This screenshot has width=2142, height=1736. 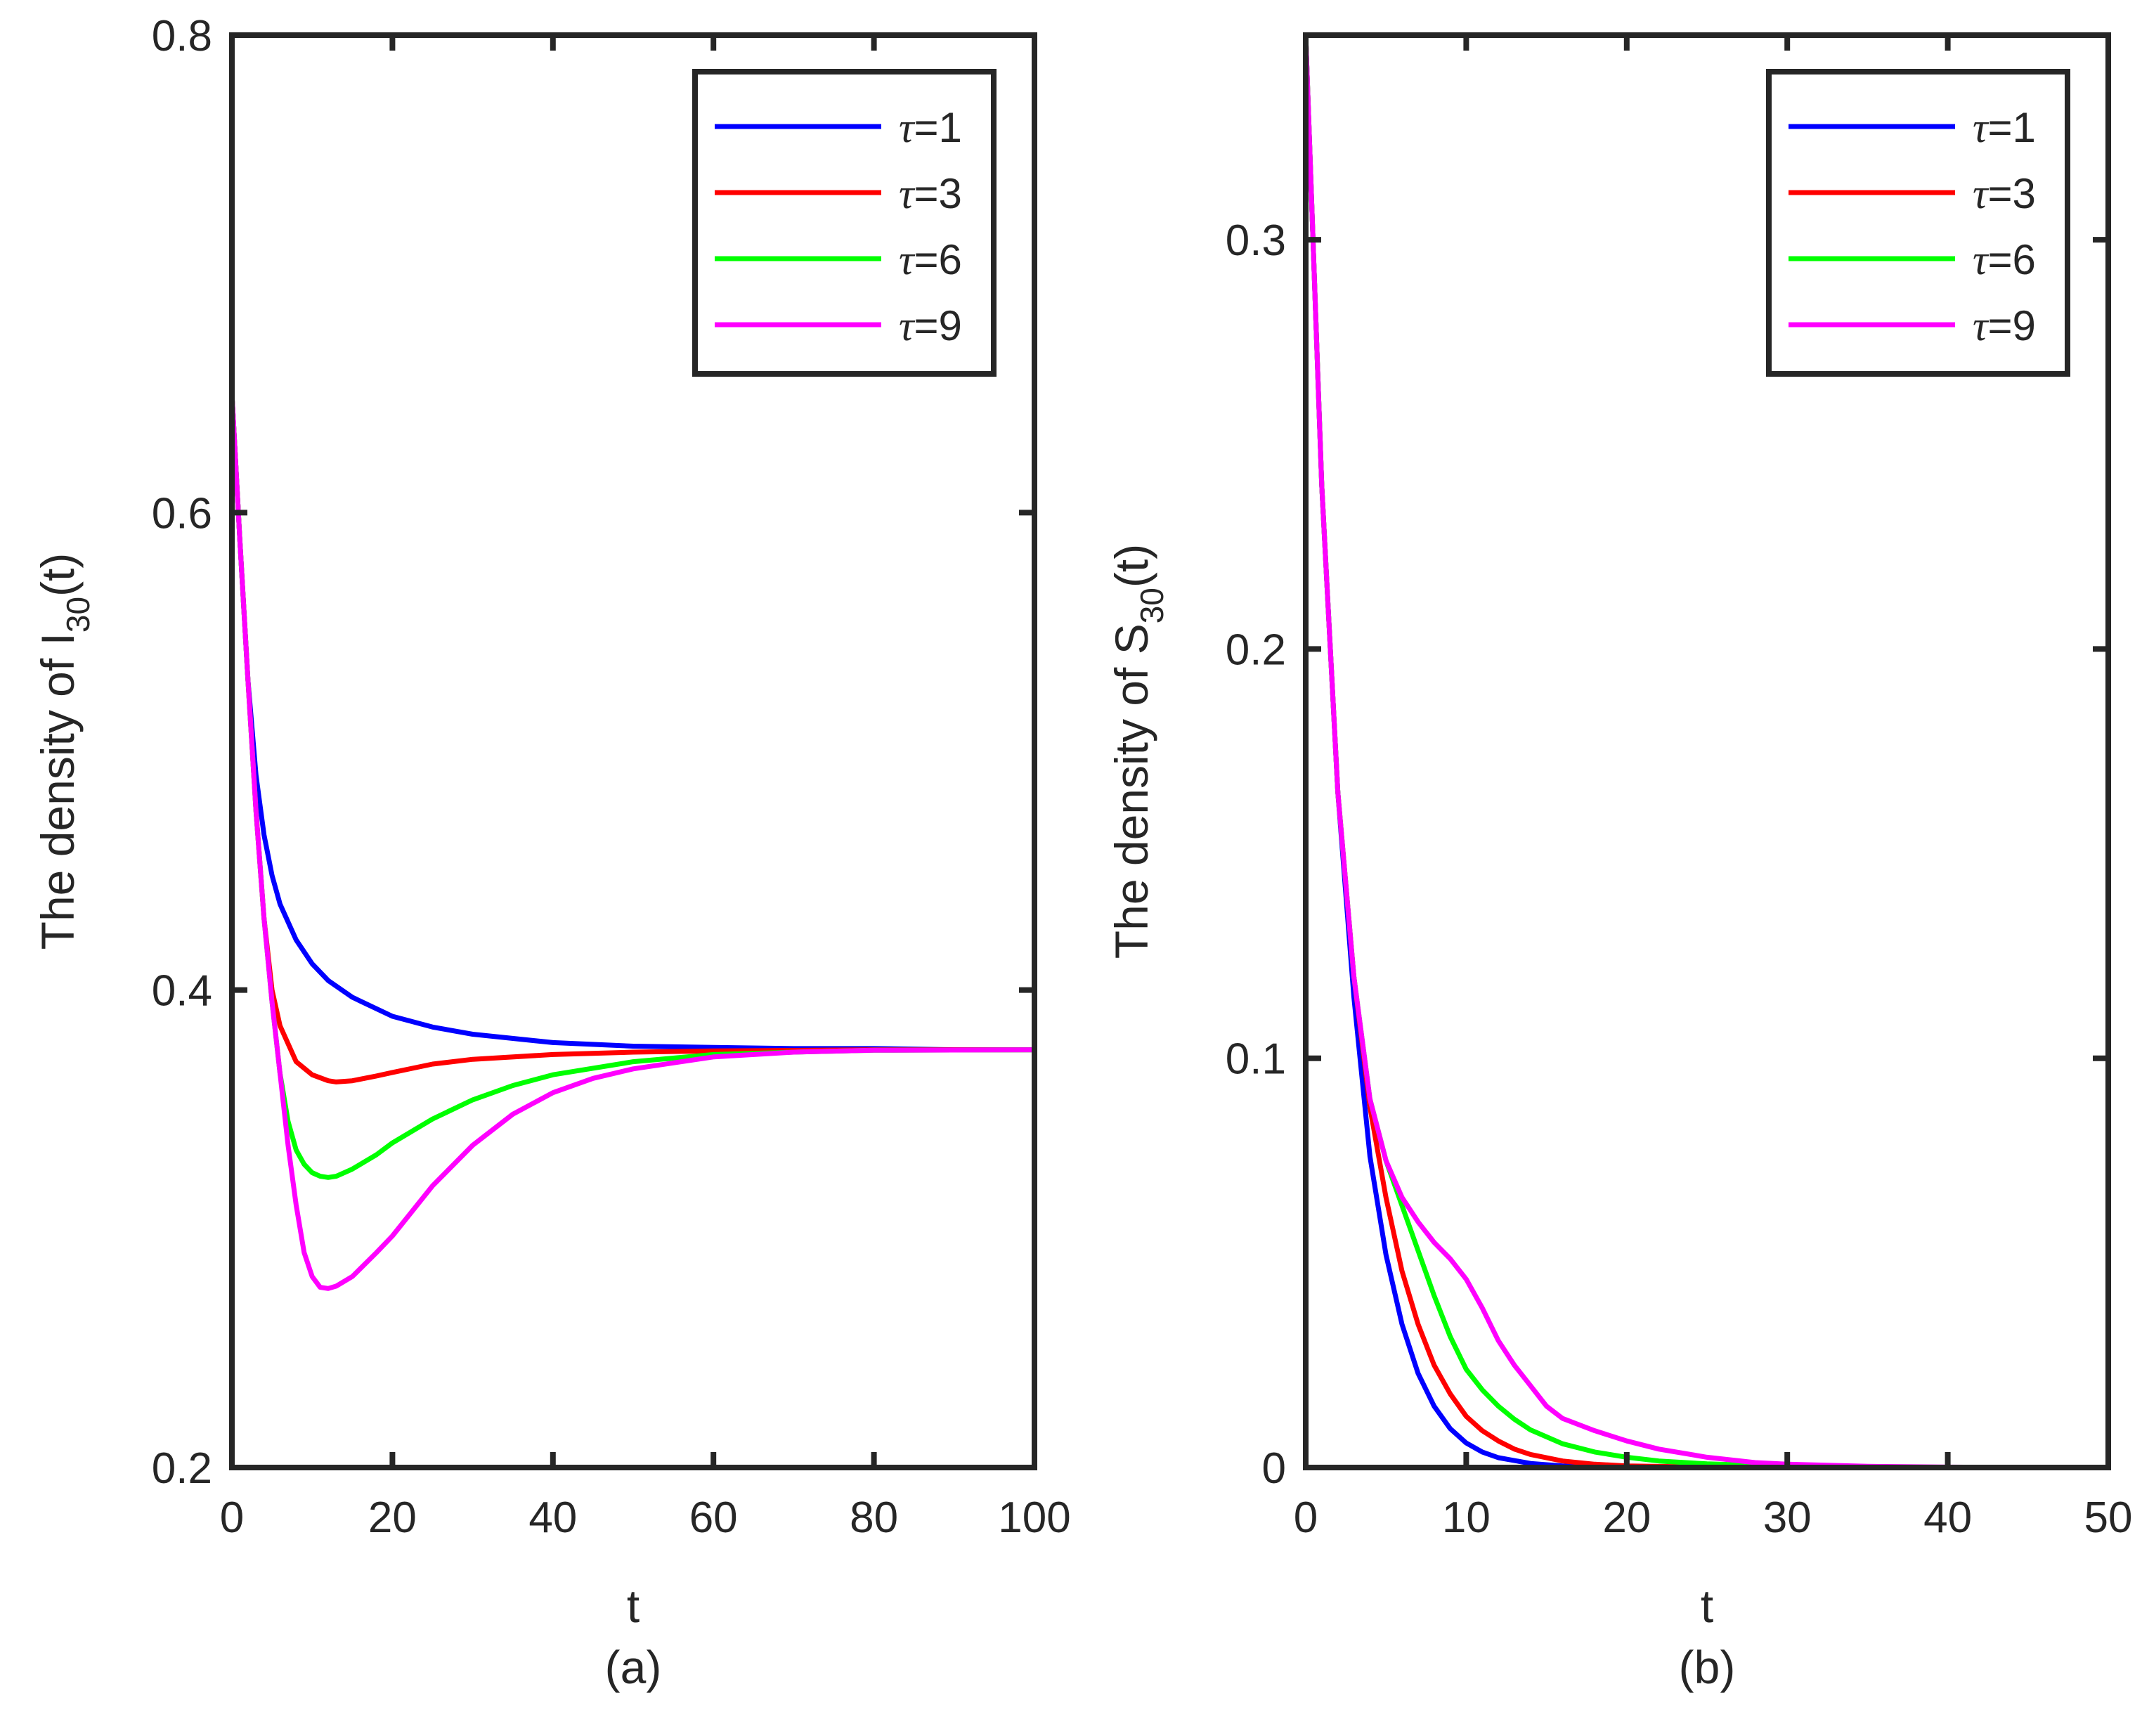 What do you see at coordinates (1034, 1518) in the screenshot?
I see `x-tick-label: 100` at bounding box center [1034, 1518].